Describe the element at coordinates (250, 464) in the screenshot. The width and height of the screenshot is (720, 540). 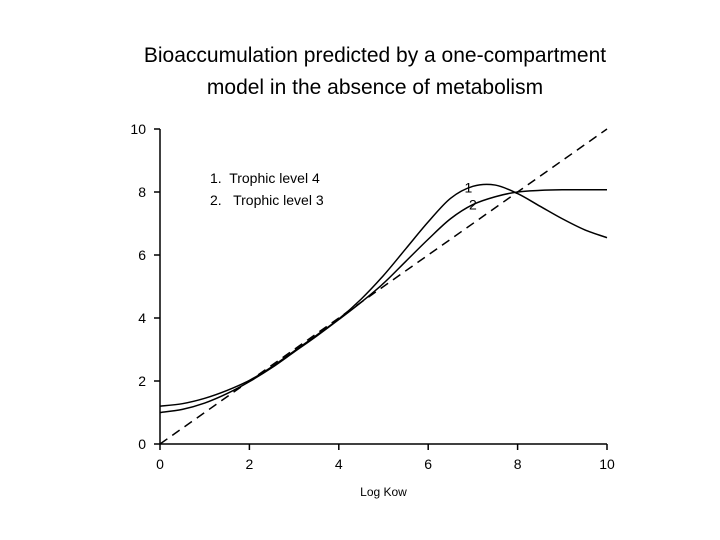
I see `x-tick-label: 2` at that location.